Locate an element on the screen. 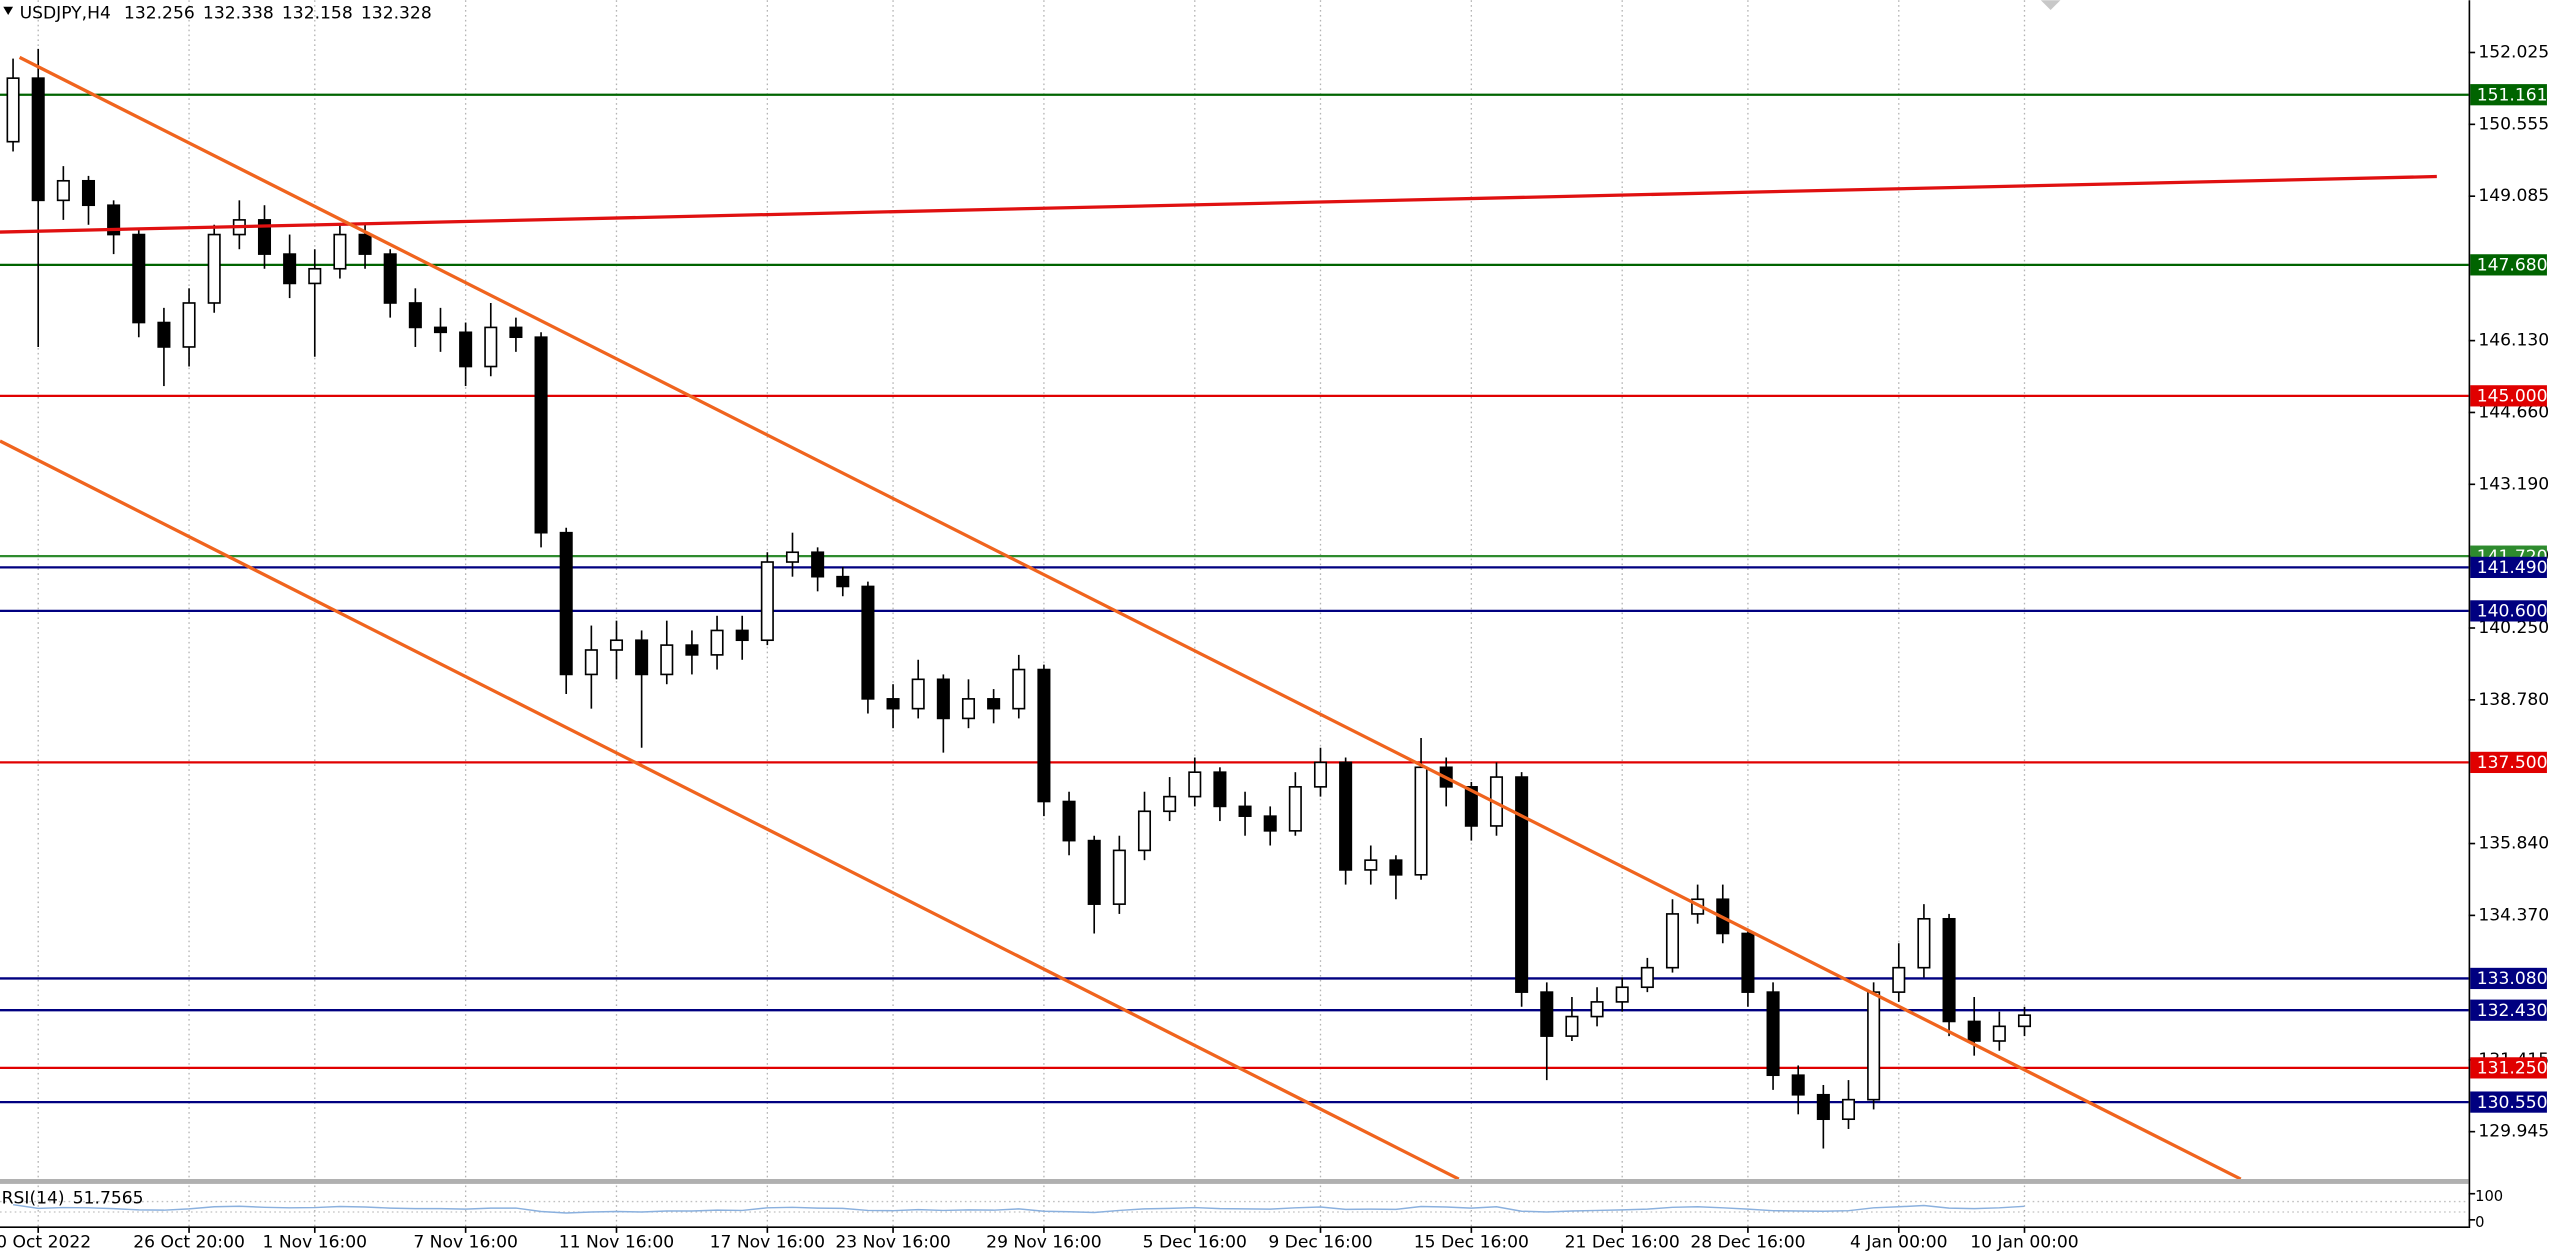 This screenshot has width=2560, height=1256. y-tick-label: 134.370 is located at coordinates (2513, 915).